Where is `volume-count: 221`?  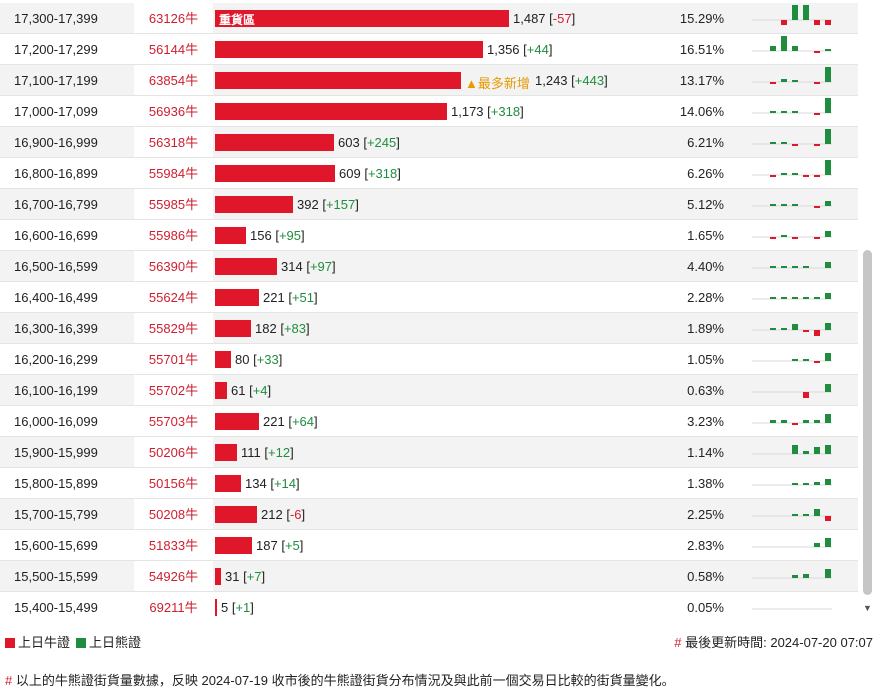
volume-count: 221 is located at coordinates (274, 421).